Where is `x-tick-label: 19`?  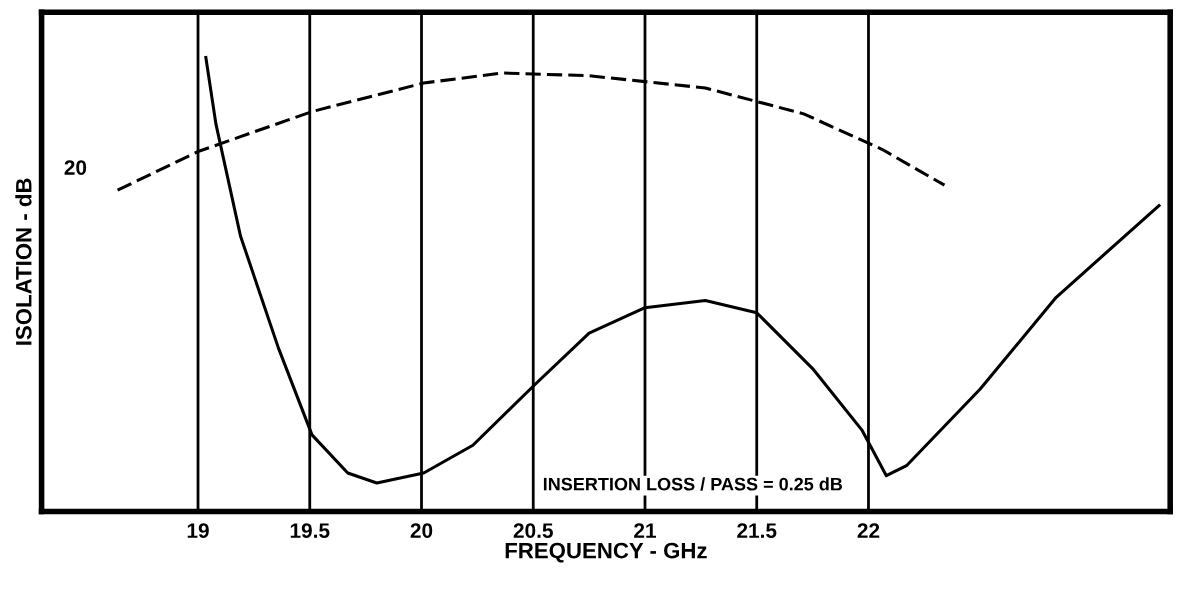 x-tick-label: 19 is located at coordinates (198, 530).